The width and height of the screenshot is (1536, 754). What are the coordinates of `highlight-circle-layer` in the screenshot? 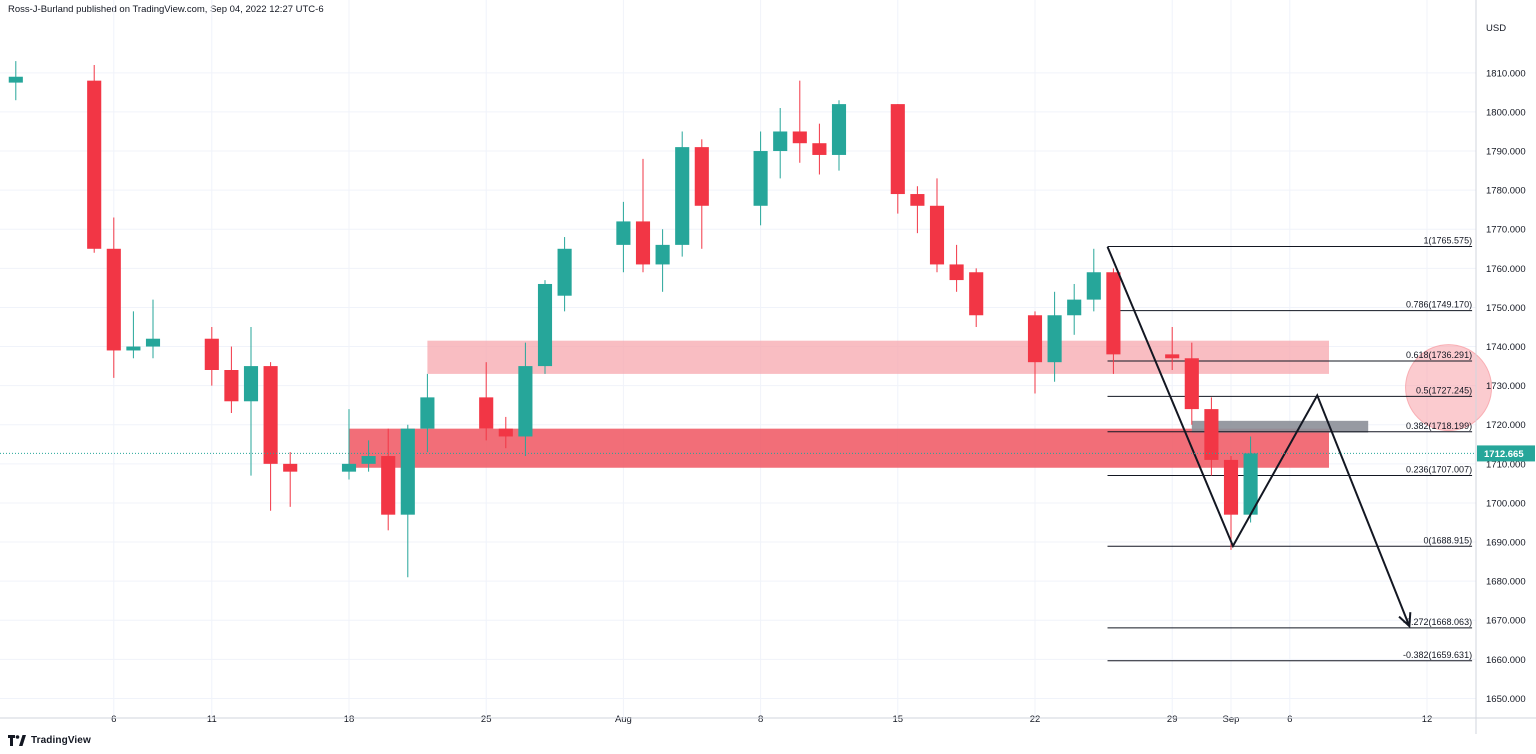 It's located at (1449, 388).